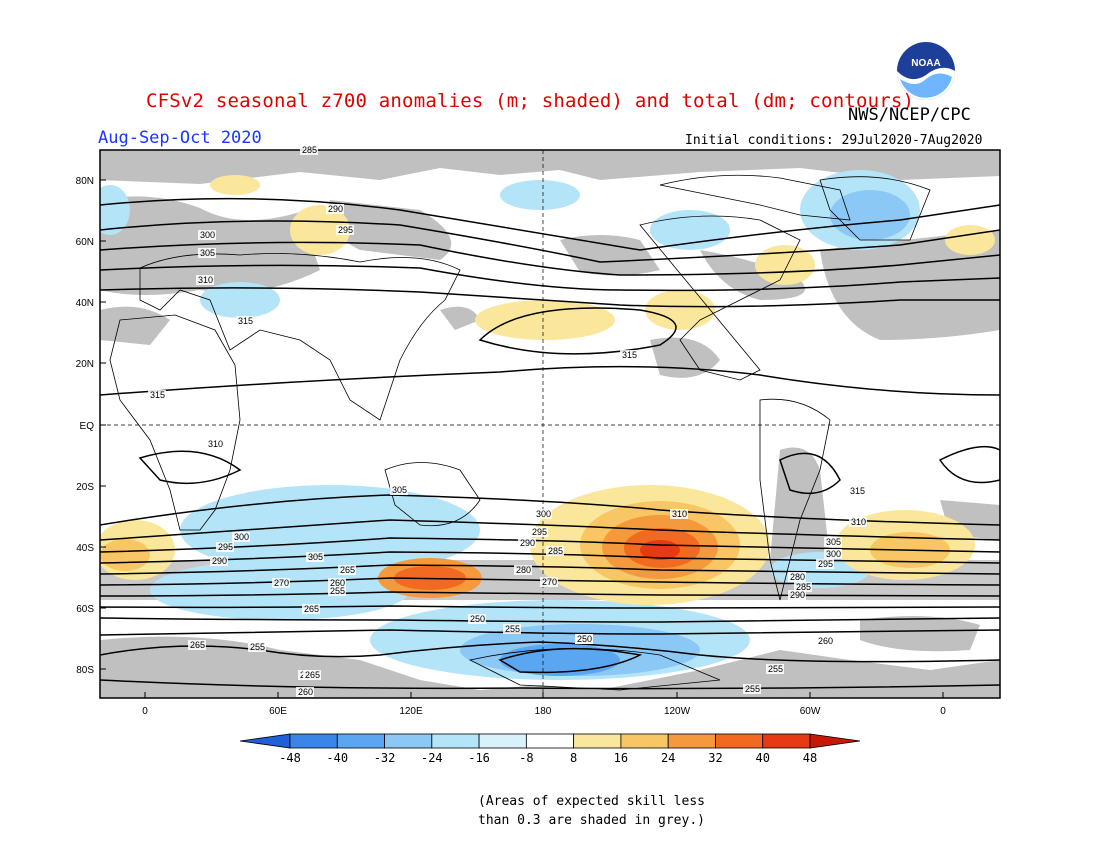  Describe the element at coordinates (85, 303) in the screenshot. I see `lat-label: 40N` at that location.